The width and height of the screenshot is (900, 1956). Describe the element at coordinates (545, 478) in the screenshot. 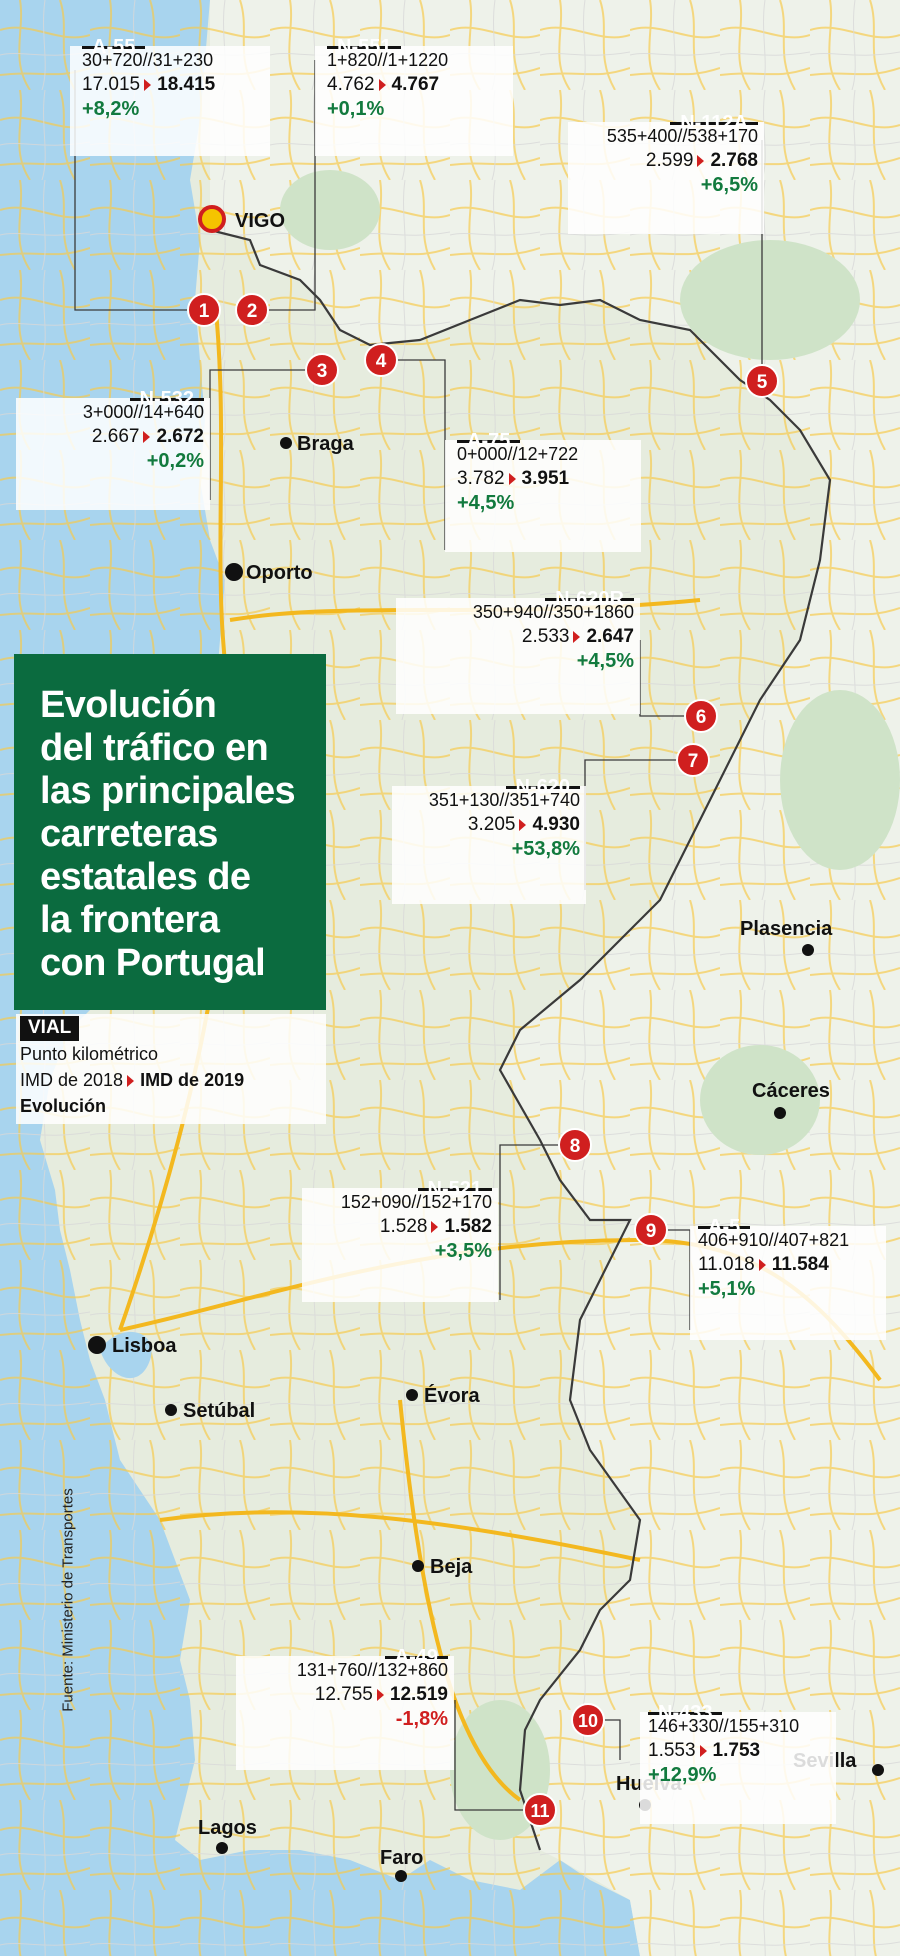

I see `imd-2019: 3.951` at that location.